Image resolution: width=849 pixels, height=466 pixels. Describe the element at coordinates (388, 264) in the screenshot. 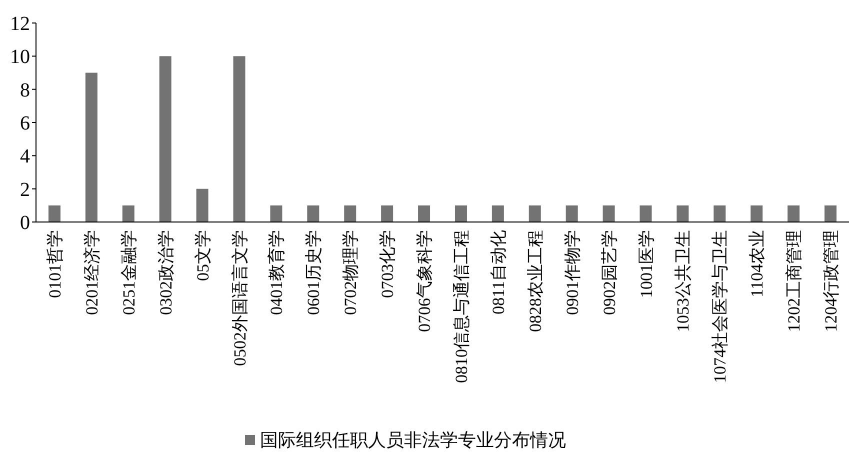

I see `x-tick-label: 0703化学` at that location.